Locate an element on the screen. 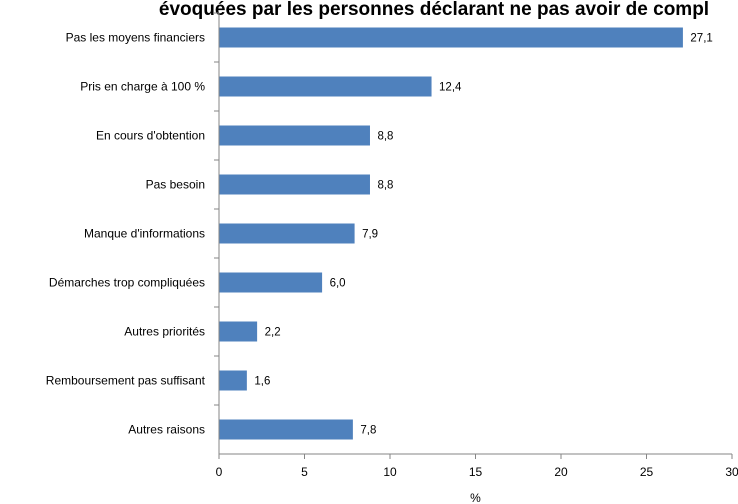 The image size is (738, 504). x-tick-label: 20 is located at coordinates (561, 472).